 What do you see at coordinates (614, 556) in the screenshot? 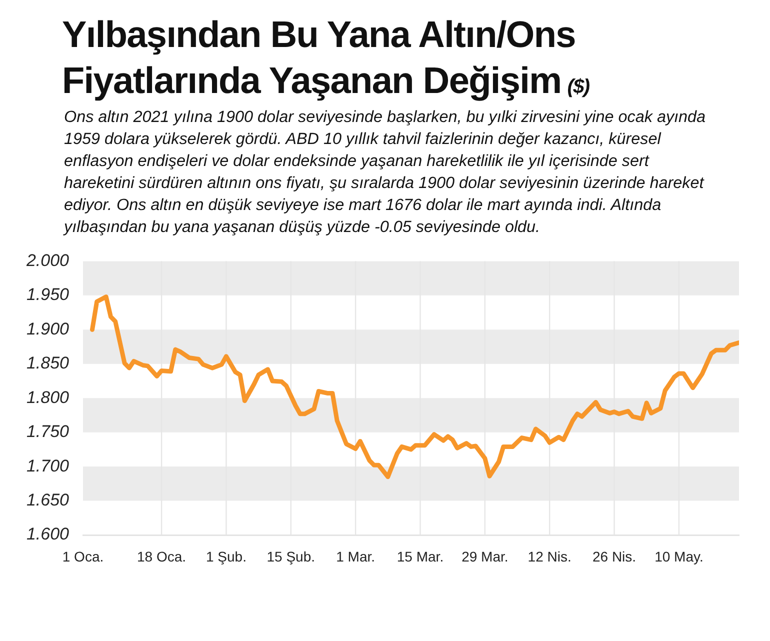
I see `x-tick-label: 26 Nis.` at bounding box center [614, 556].